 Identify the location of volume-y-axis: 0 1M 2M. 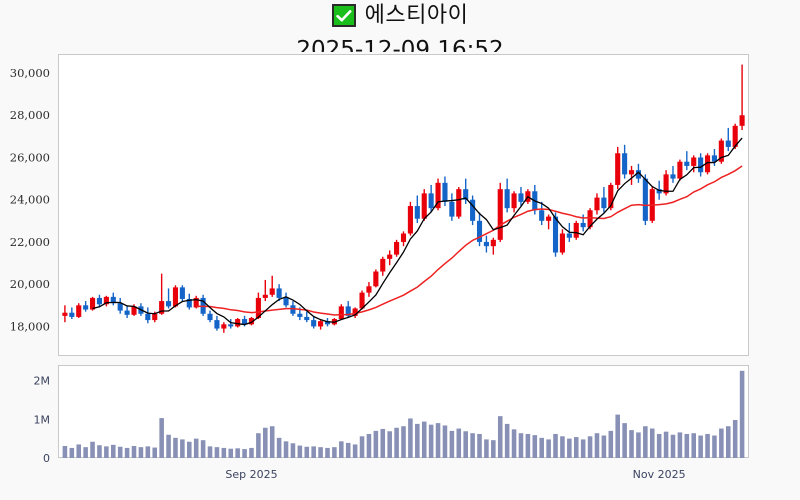
(42, 420).